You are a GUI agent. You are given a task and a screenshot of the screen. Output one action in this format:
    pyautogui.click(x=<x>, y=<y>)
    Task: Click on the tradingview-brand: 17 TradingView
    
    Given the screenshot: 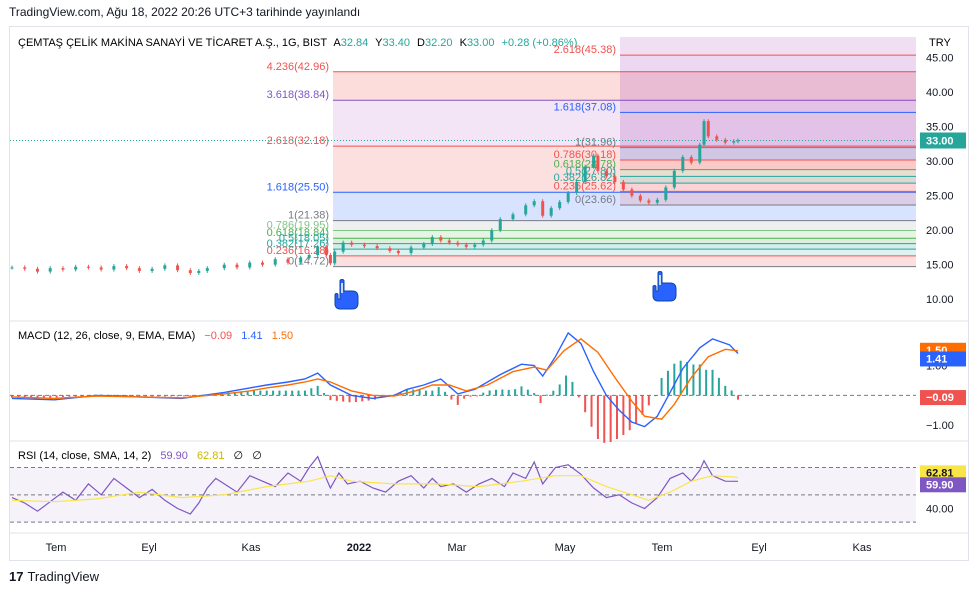 What is the action you would take?
    pyautogui.click(x=54, y=576)
    